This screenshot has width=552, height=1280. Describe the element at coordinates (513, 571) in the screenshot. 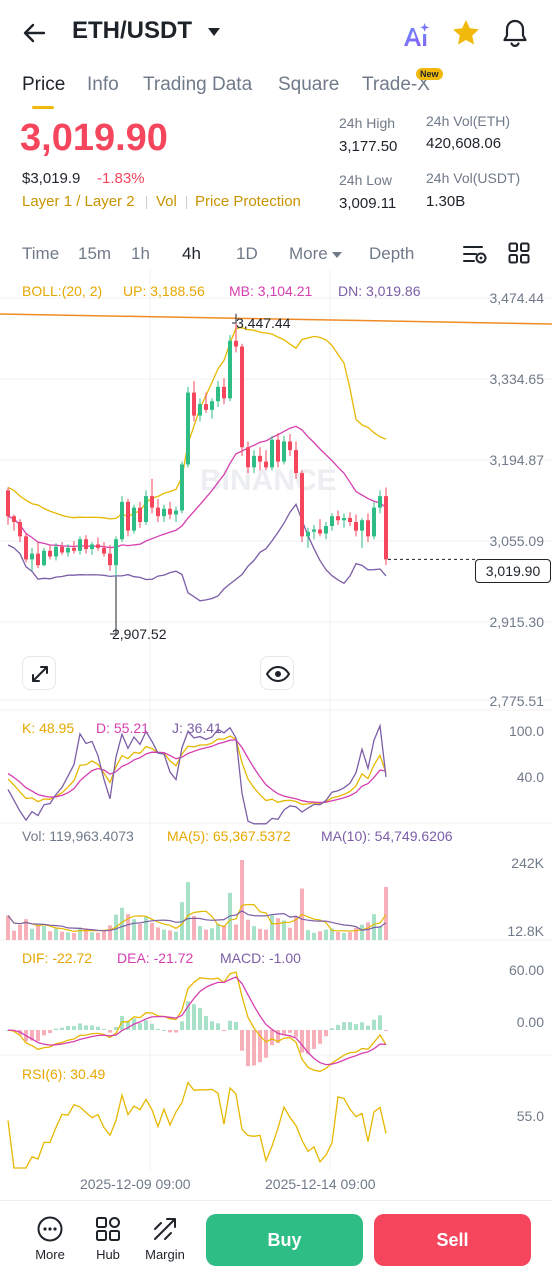

I see `current-price-tag: 3,019.90` at that location.